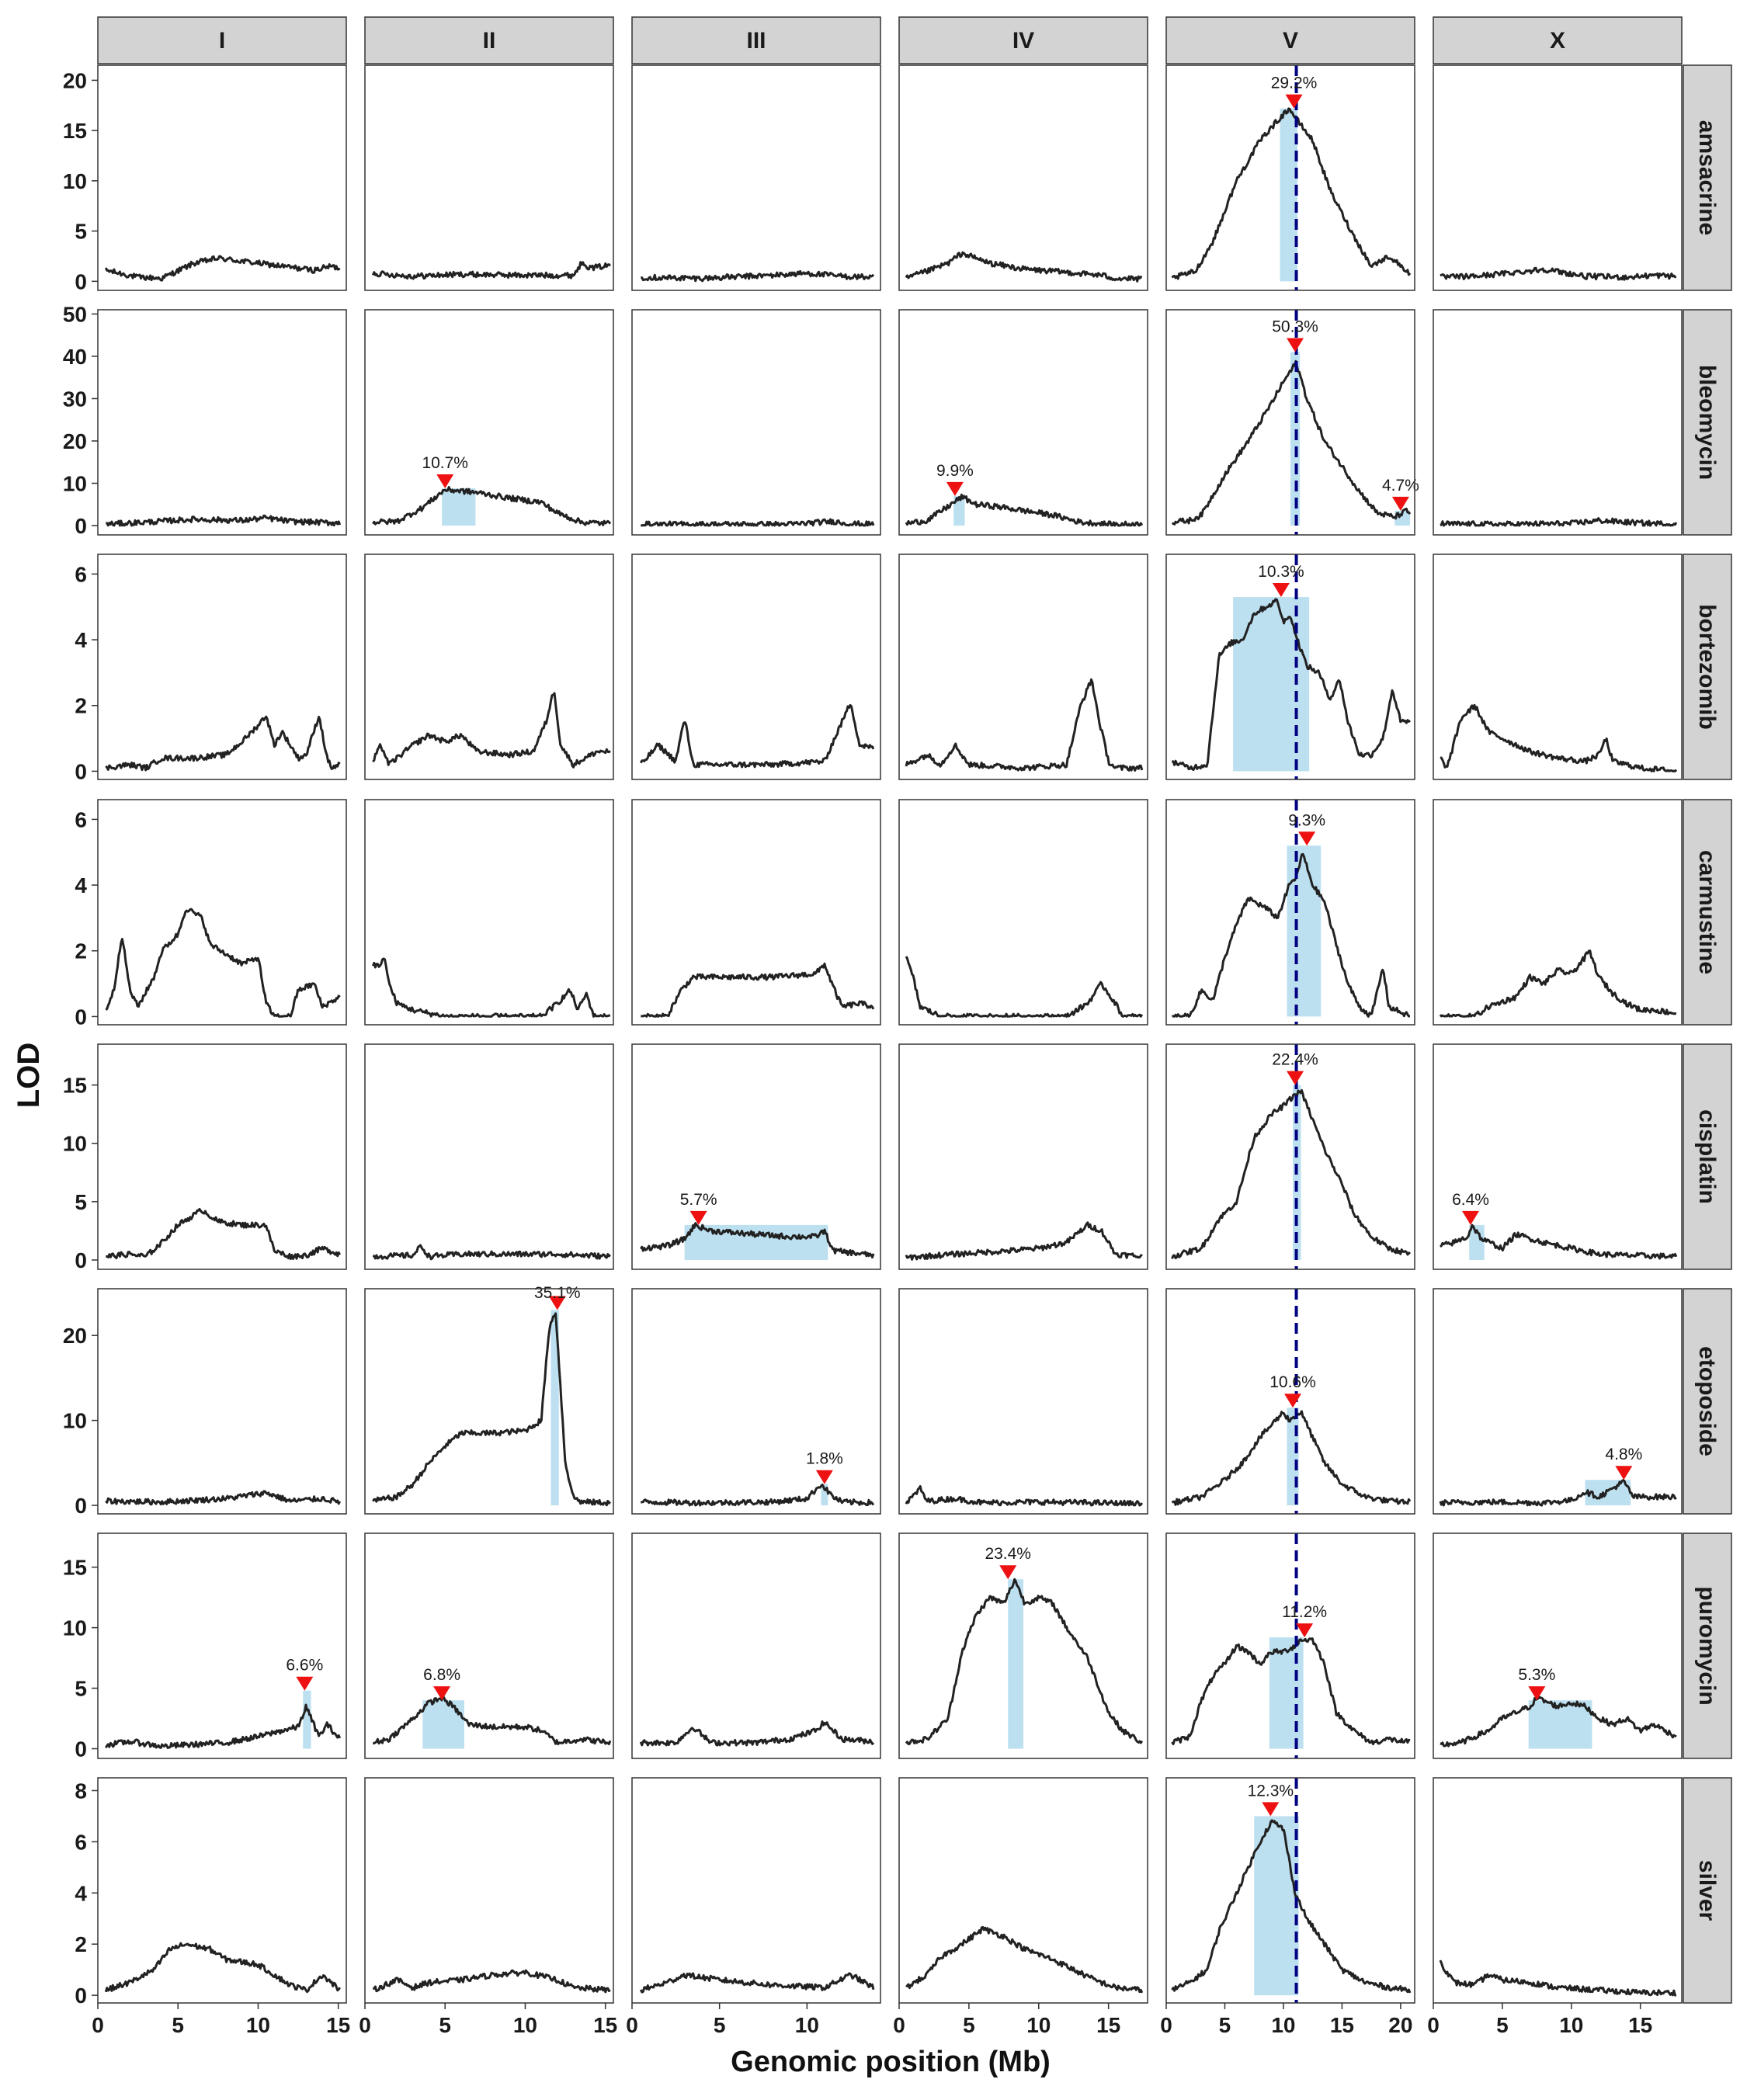 The width and height of the screenshot is (1747, 2100). Describe the element at coordinates (722, 2020) in the screenshot. I see `x-axis-III: 0 5 10` at that location.